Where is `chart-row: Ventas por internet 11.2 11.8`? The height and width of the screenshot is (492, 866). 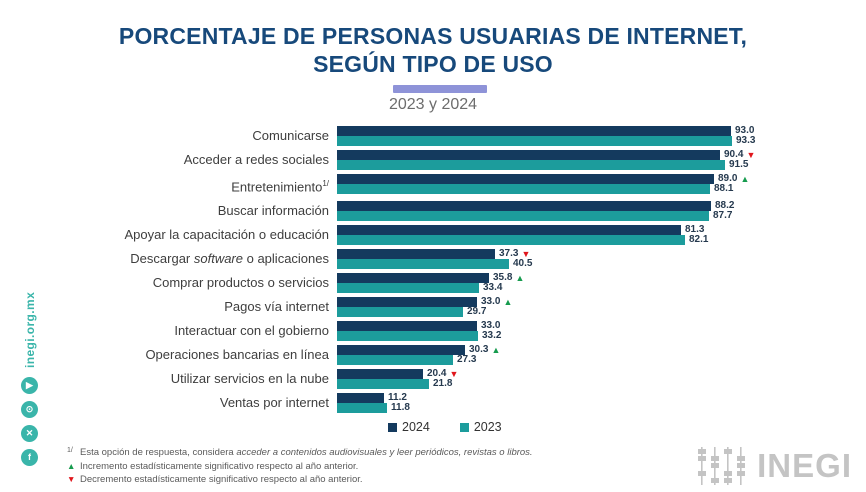 chart-row: Ventas por internet 11.2 11.8 is located at coordinates (377, 403).